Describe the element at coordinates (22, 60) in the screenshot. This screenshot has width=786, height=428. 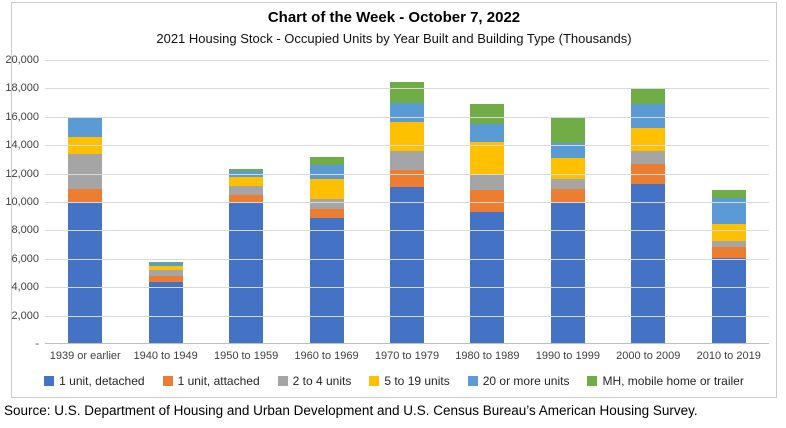
I see `y-axis-tick-label: 20,000` at that location.